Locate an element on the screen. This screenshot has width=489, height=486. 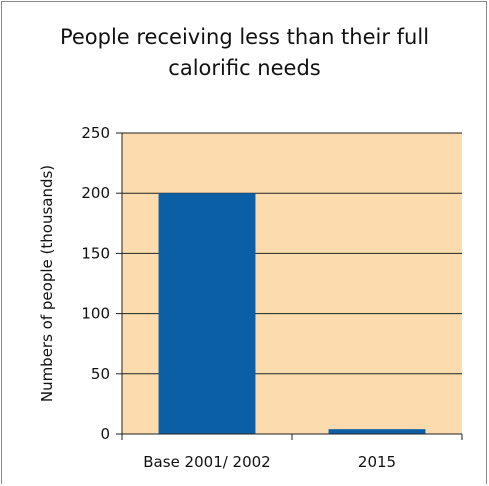
y-tick-label: 100 is located at coordinates (95, 314).